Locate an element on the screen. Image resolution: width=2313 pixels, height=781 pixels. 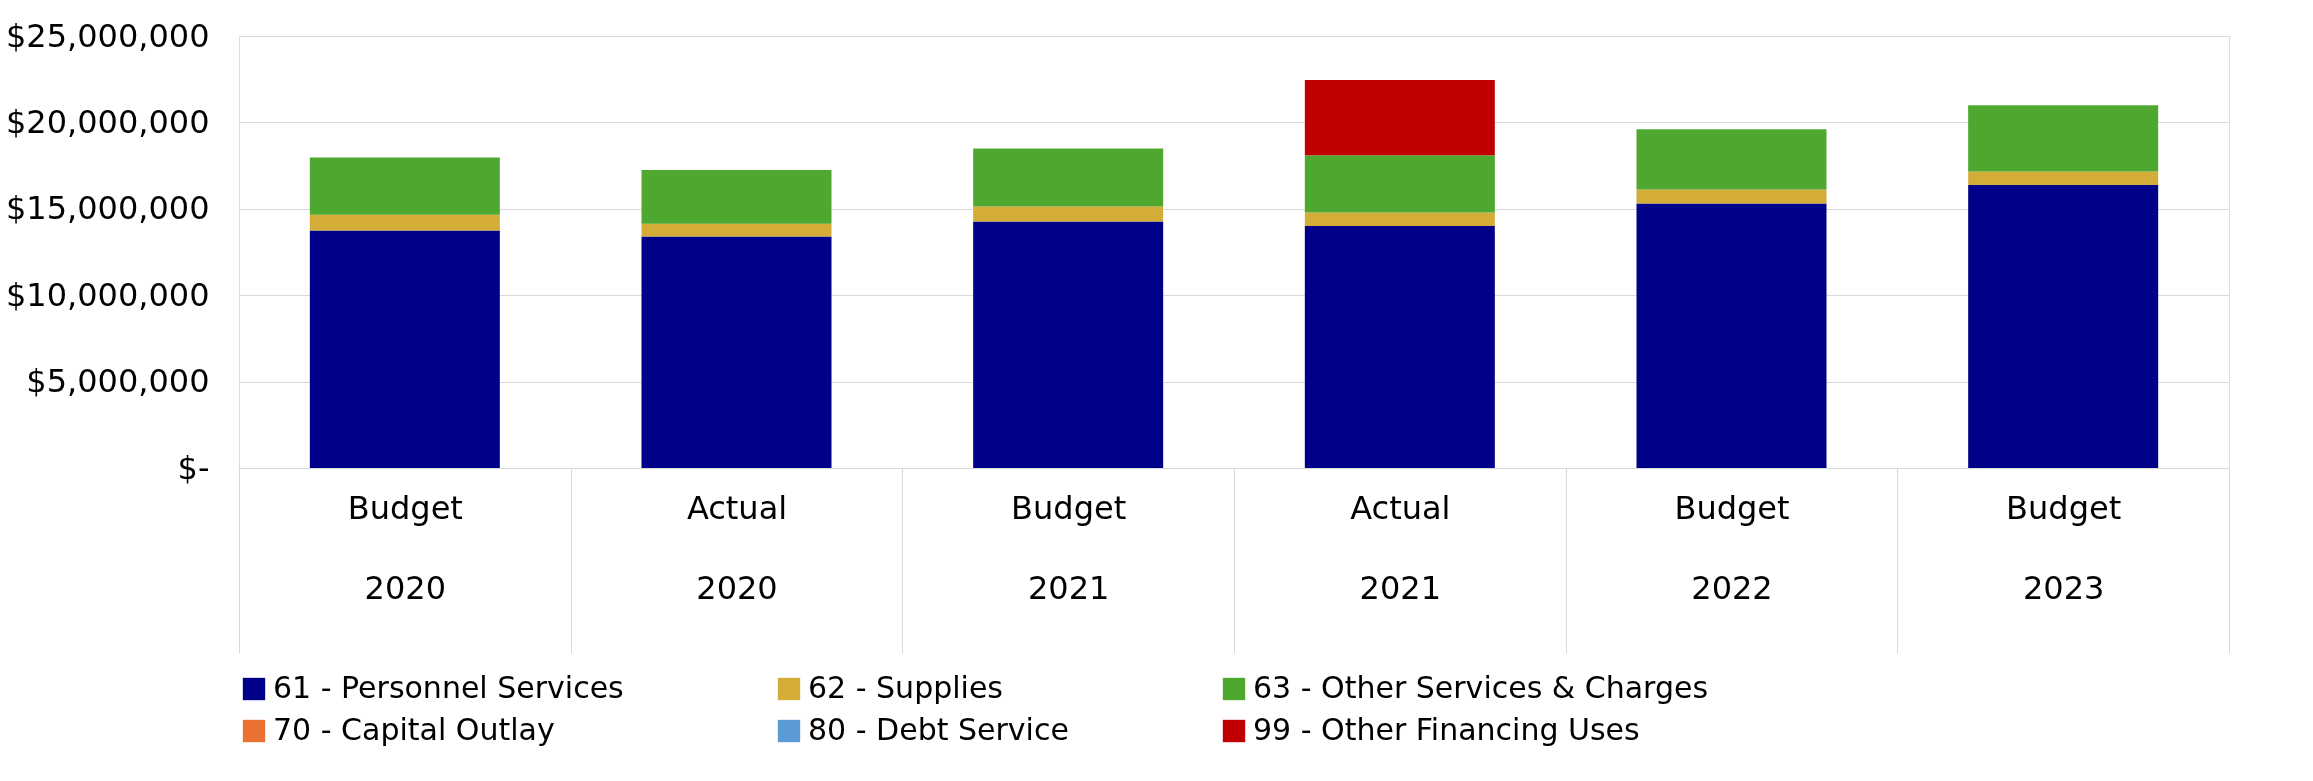
y-tick-label: $25,000,000 is located at coordinates (107, 35).